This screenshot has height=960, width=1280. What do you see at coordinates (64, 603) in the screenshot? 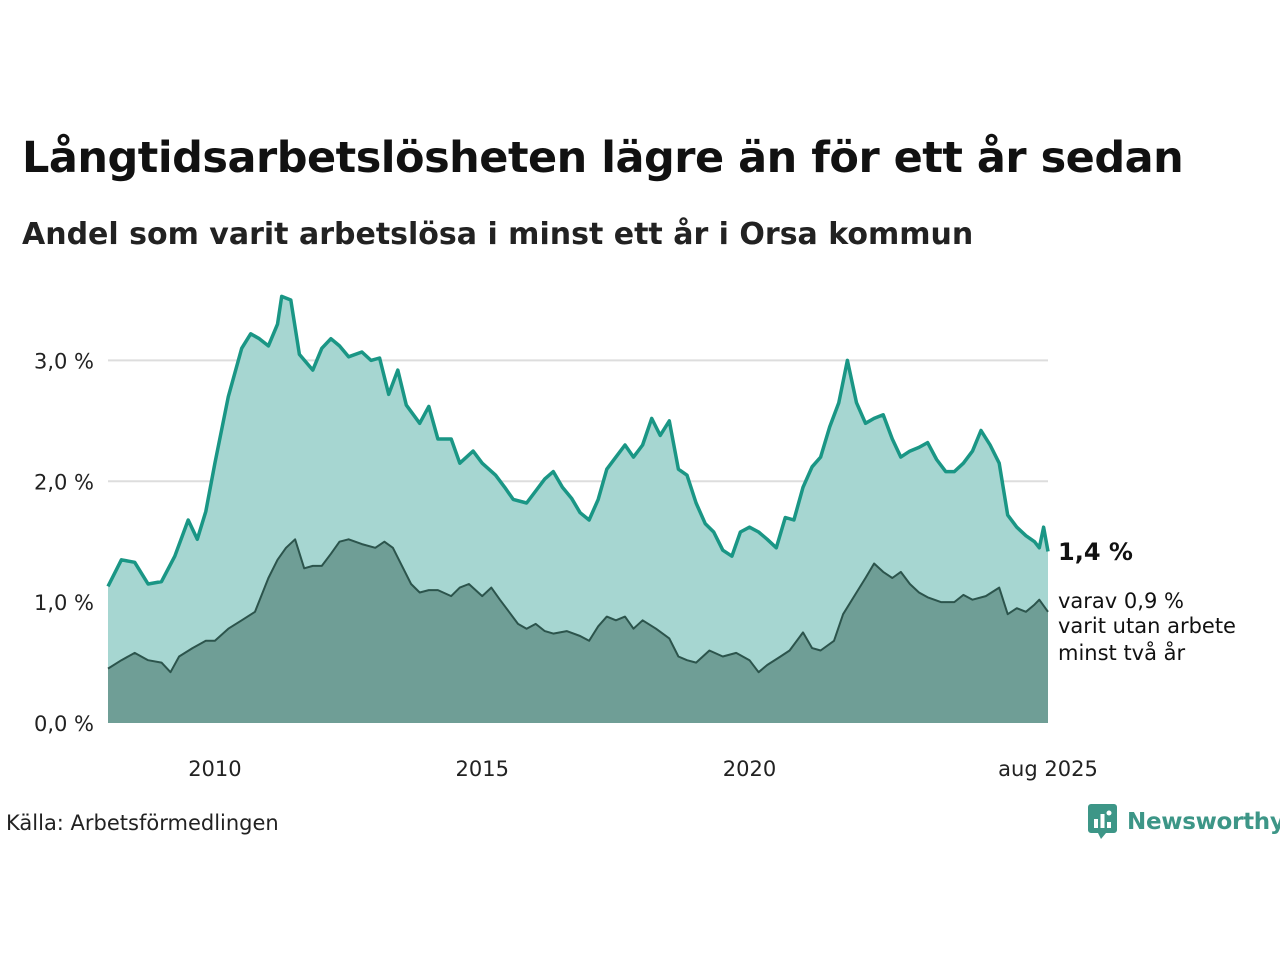
I see `y-tick-label: 1,0 %` at bounding box center [64, 603].